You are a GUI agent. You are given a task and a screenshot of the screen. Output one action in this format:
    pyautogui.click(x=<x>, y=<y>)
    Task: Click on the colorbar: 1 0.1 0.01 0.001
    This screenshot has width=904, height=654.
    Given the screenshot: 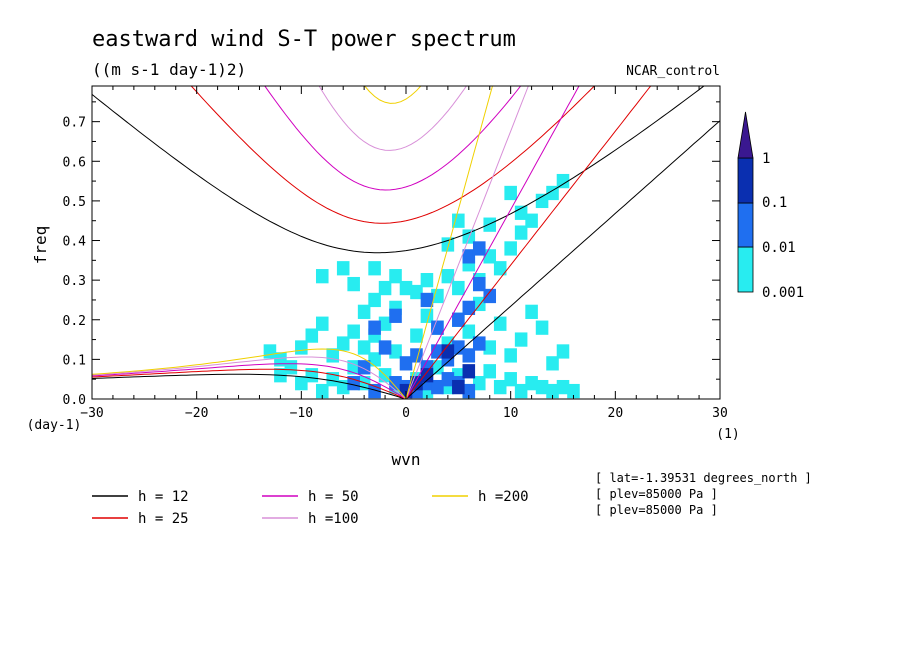 What is the action you would take?
    pyautogui.click(x=770, y=206)
    